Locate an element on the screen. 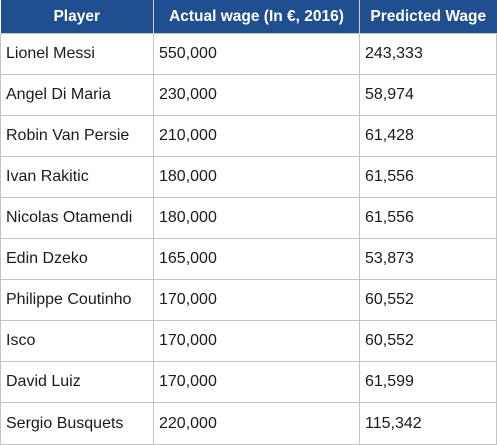 This screenshot has height=445, width=497. table-row: Sergio Busquets 220,000 115,342 is located at coordinates (248, 423).